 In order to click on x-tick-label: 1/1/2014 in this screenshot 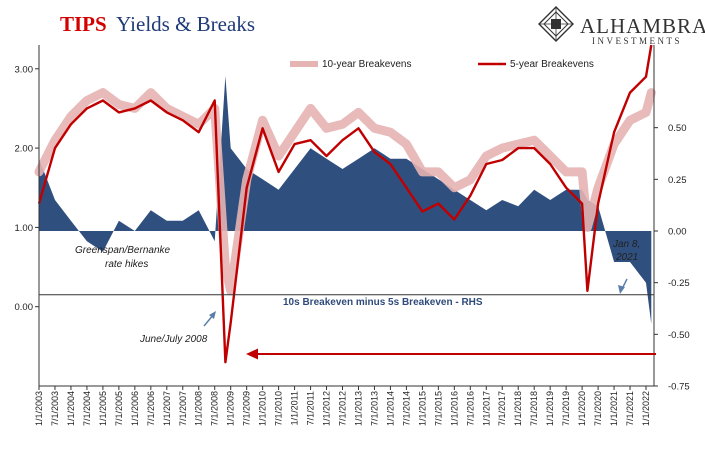, I will do `click(390, 408)`.